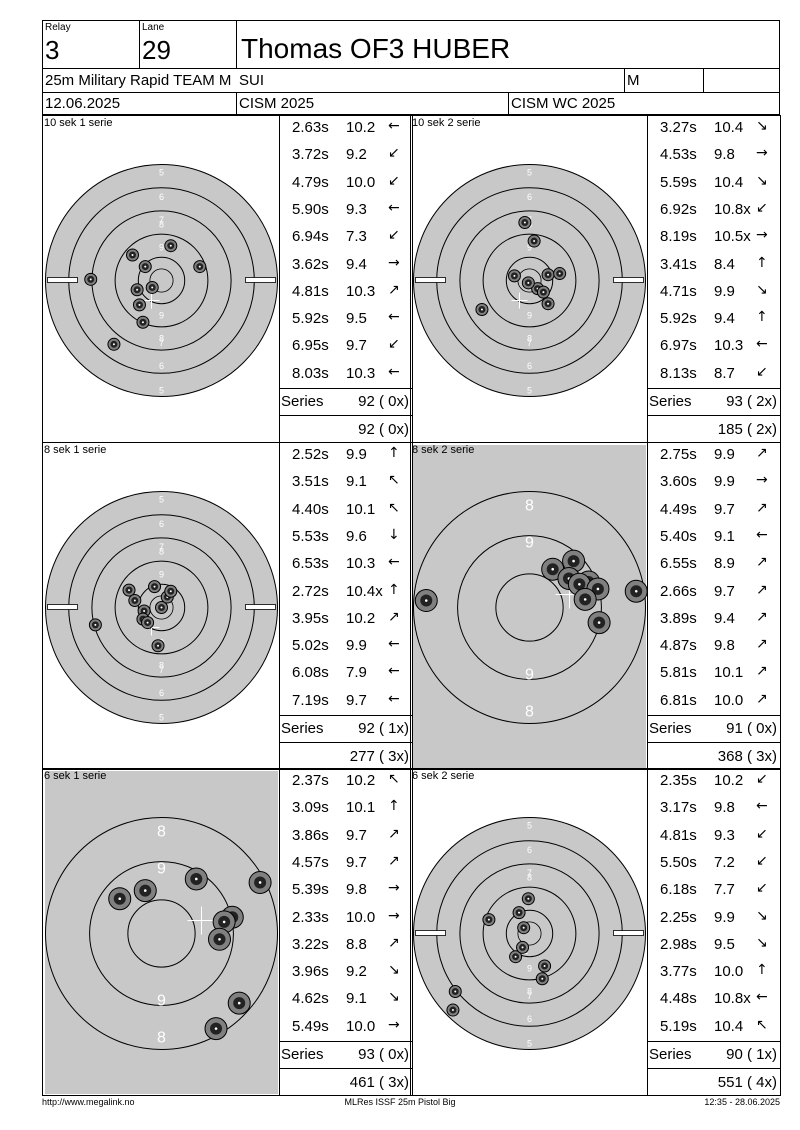 This screenshot has height=1130, width=800. Describe the element at coordinates (346, 811) in the screenshot. I see `shot-row: 3.09s 10.1 ↑` at that location.